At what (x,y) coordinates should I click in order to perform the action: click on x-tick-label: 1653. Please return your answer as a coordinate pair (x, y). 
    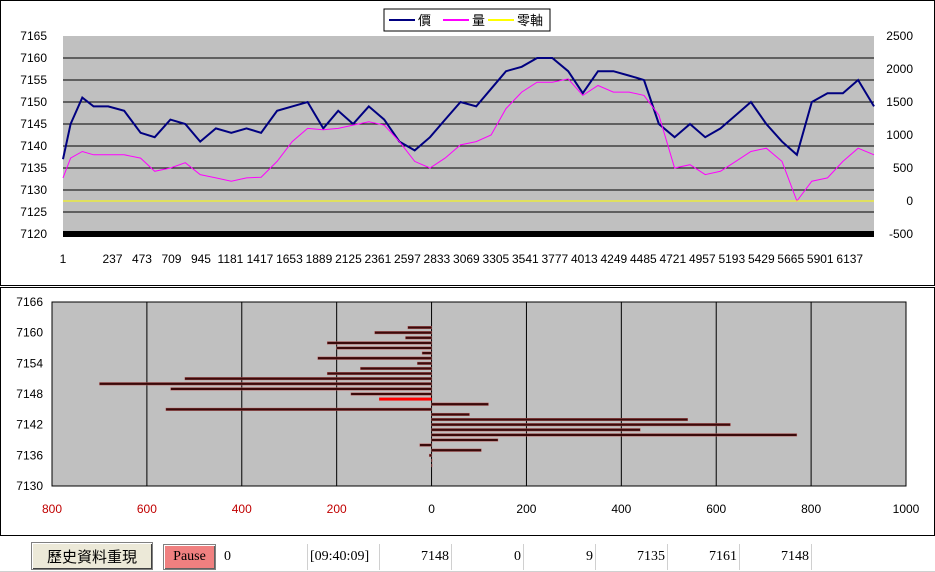
    Looking at the image, I should click on (289, 259).